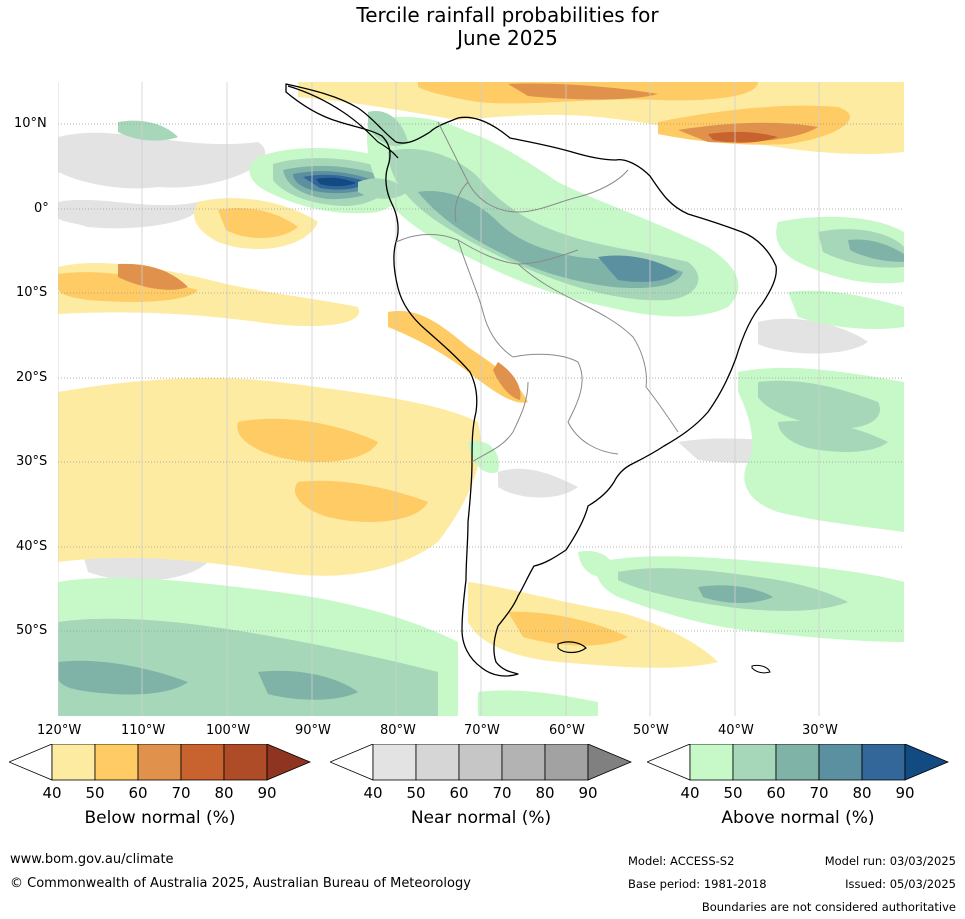 Image resolution: width=965 pixels, height=919 pixels. I want to click on lon-label-90w: 90°W, so click(313, 730).